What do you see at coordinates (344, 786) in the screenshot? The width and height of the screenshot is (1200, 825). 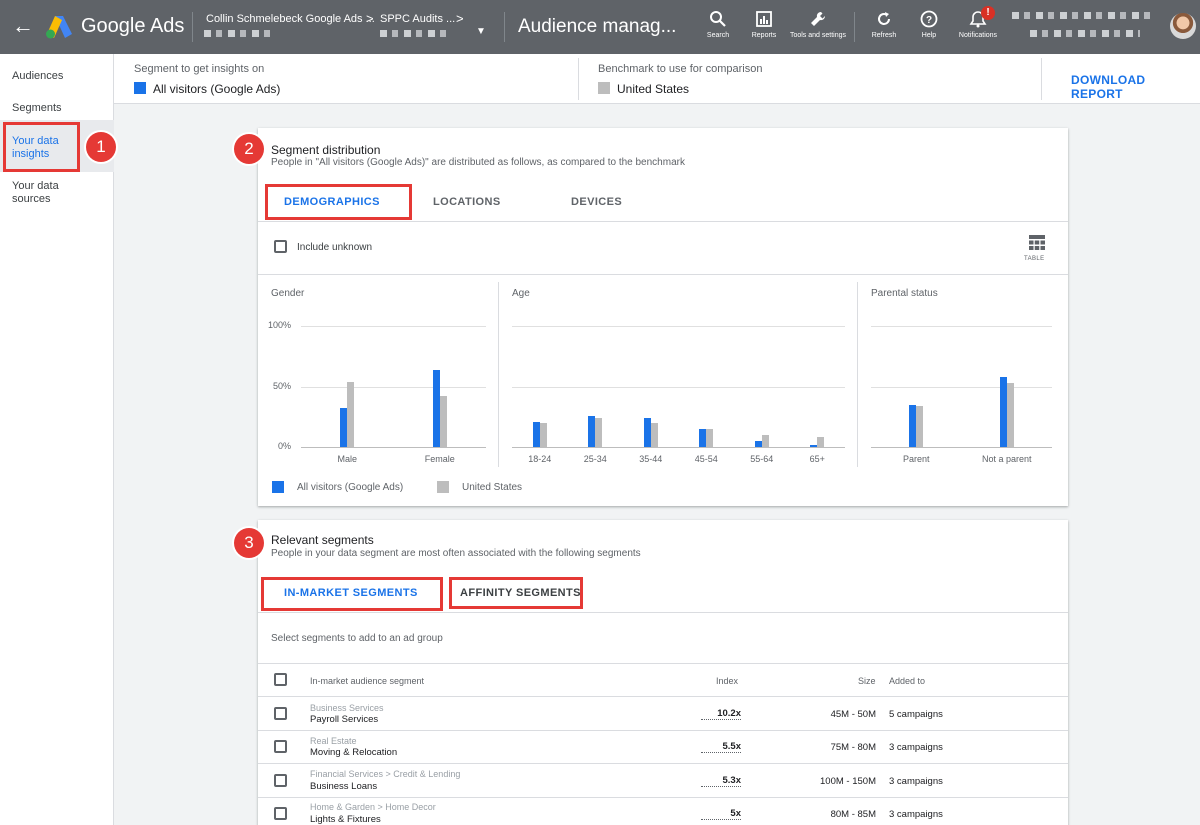 I see `row-segment-name: Business Loans` at bounding box center [344, 786].